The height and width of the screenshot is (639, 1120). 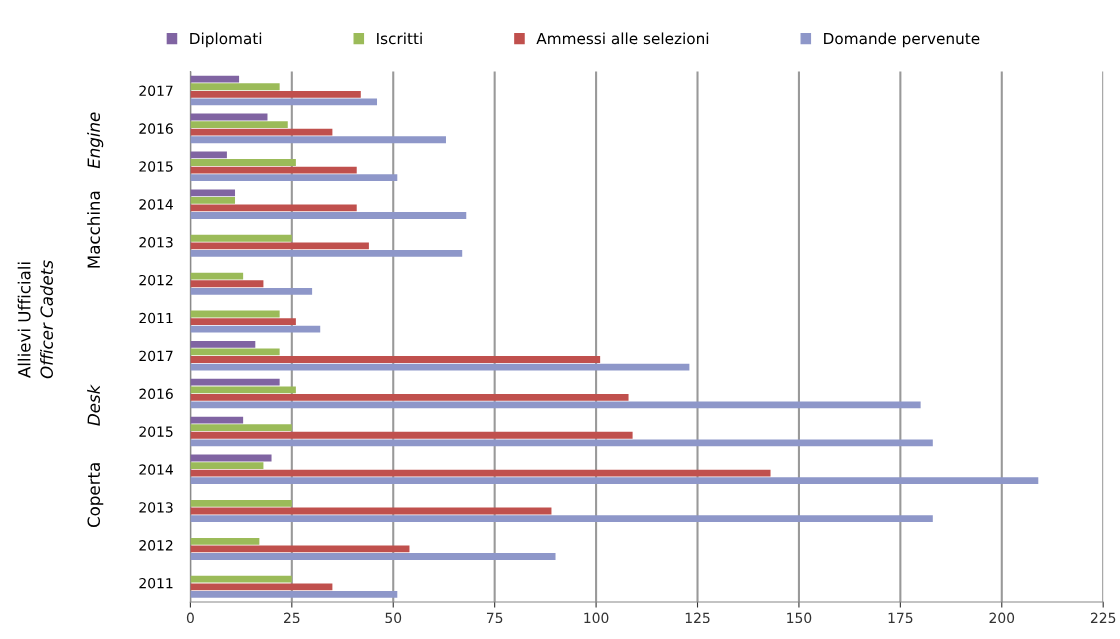 I want to click on x-tick-label: 225, so click(x=1103, y=618).